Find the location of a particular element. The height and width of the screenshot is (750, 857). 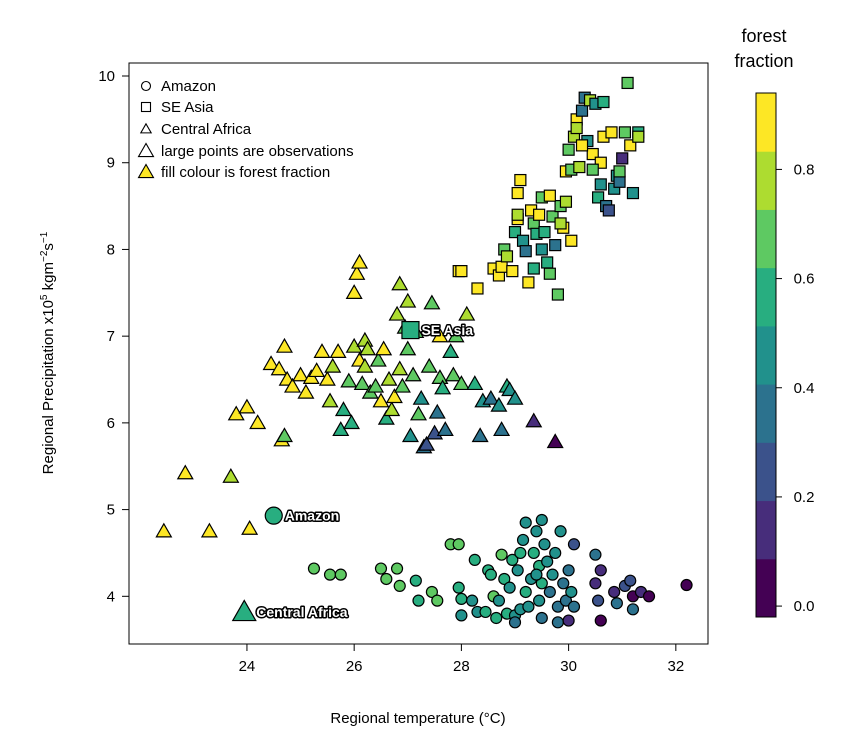

colorbar-tick-label: 0.2 is located at coordinates (804, 497).